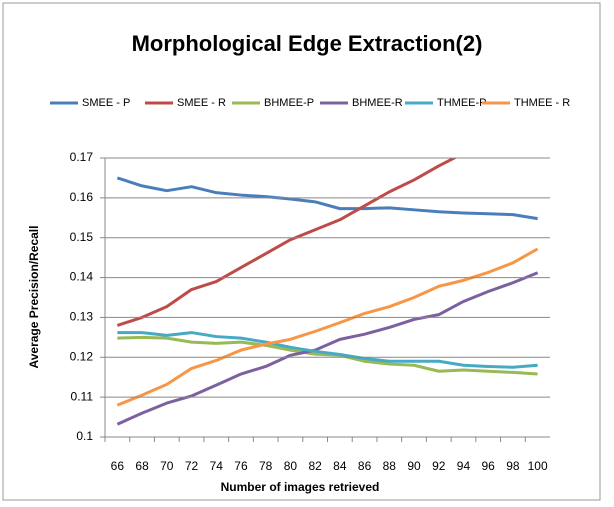  Describe the element at coordinates (217, 466) in the screenshot. I see `x-tick-label: 74` at that location.